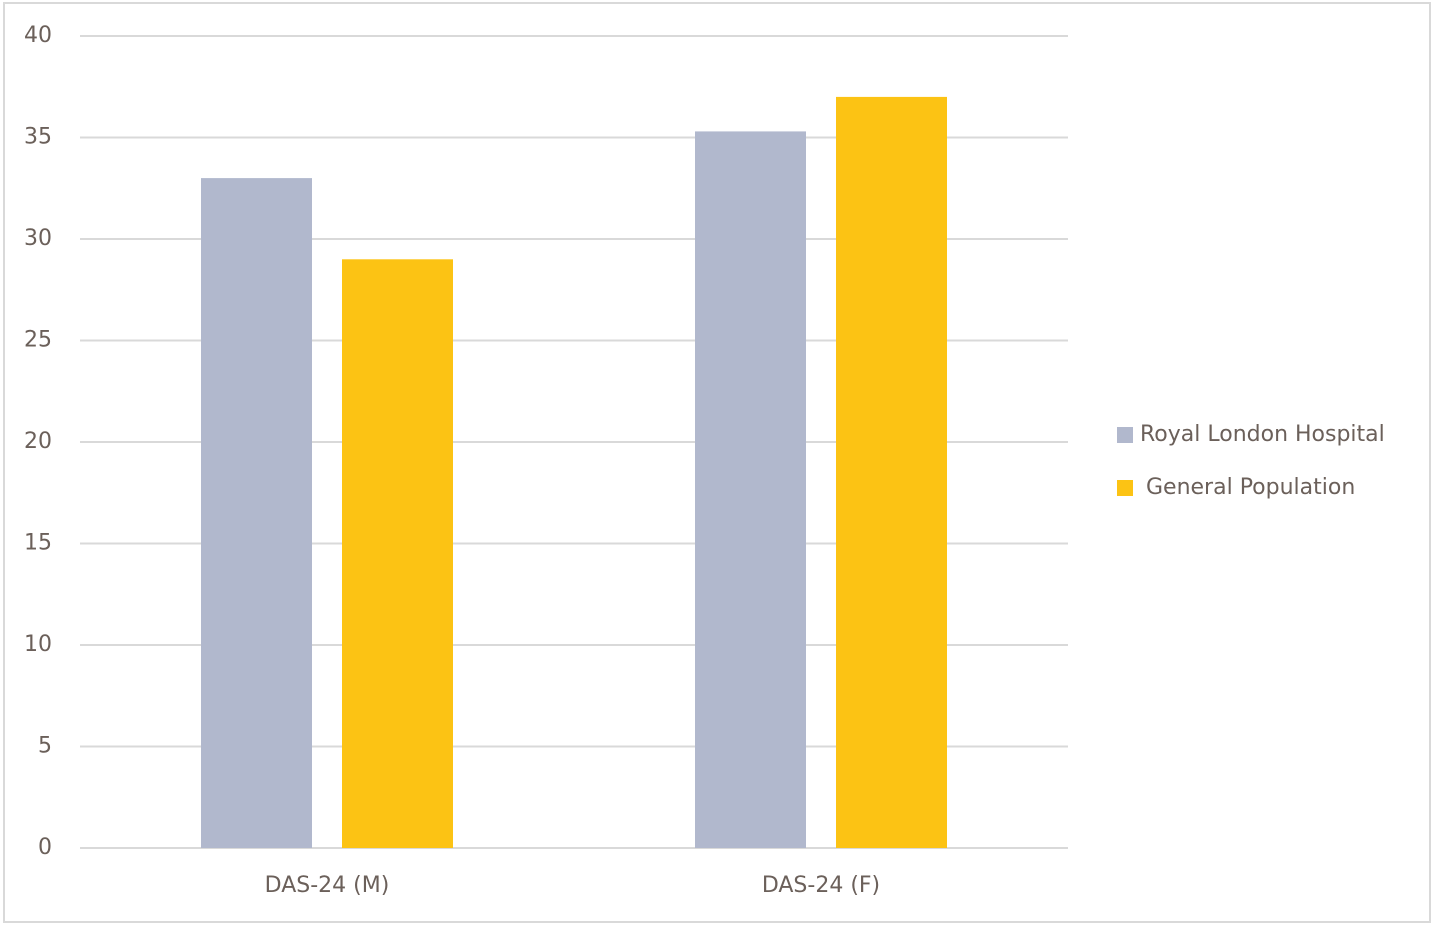 This screenshot has width=1434, height=927. What do you see at coordinates (38, 644) in the screenshot?
I see `y-tick-label: 10` at bounding box center [38, 644].